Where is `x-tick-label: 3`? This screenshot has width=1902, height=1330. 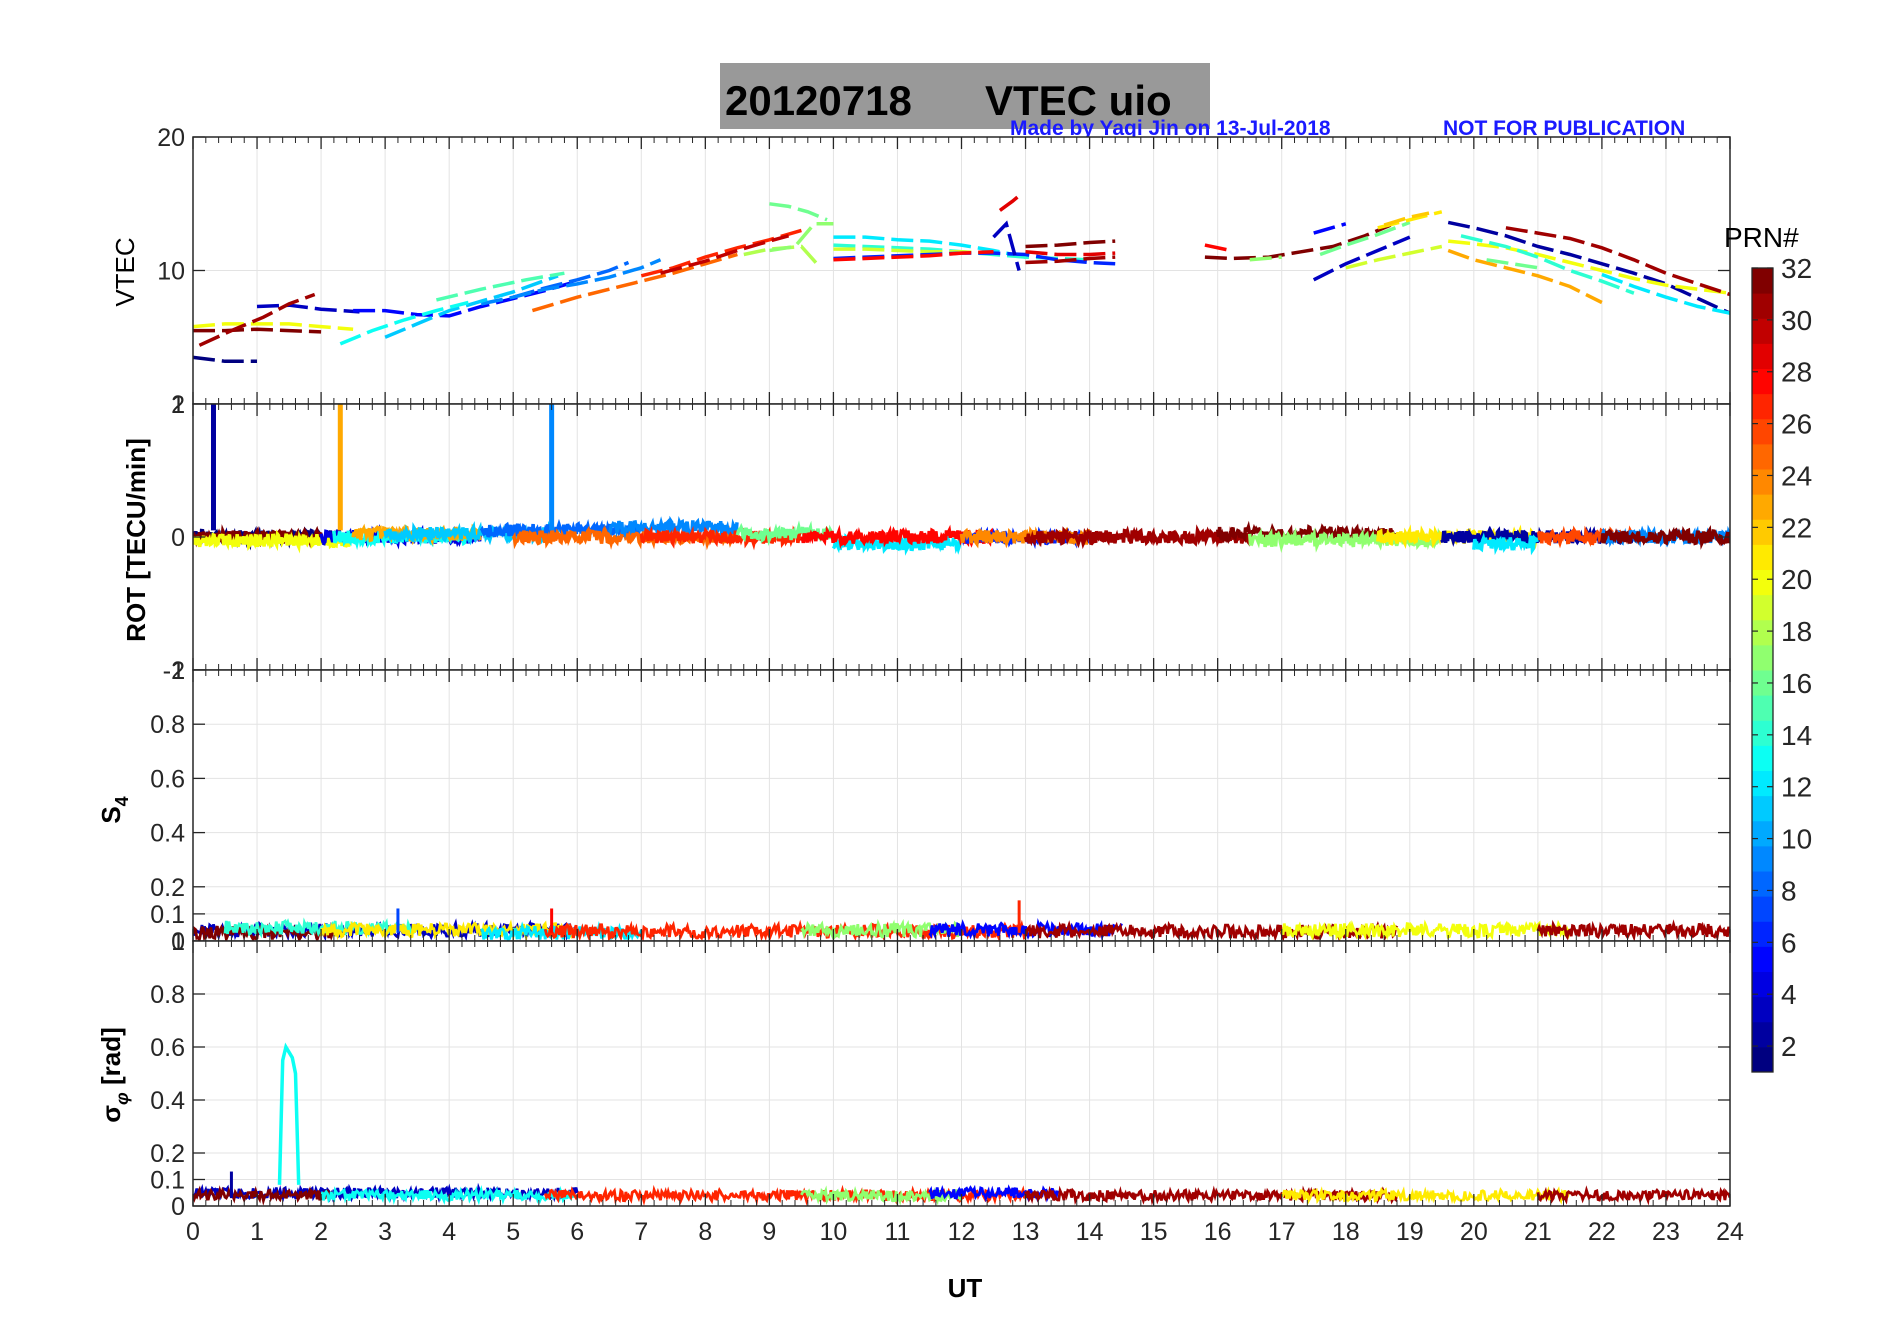
x-tick-label: 3 is located at coordinates (385, 1232).